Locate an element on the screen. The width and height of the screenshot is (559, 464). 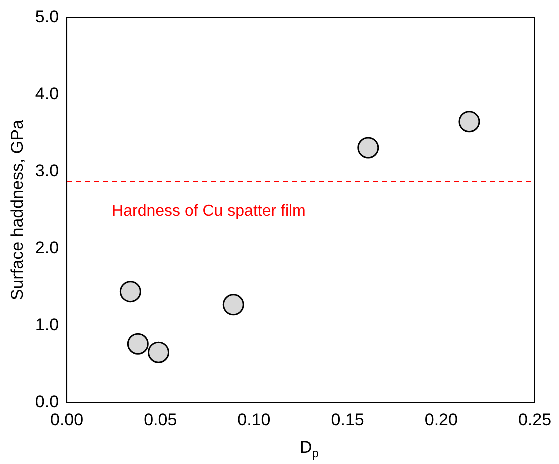
x-axis-title: D$_{p}$ is located at coordinates (309, 449).